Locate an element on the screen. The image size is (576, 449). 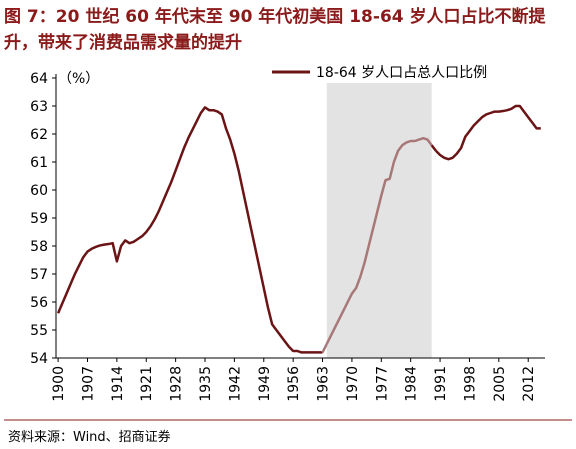
y-tick-label: 56 is located at coordinates (39, 303).